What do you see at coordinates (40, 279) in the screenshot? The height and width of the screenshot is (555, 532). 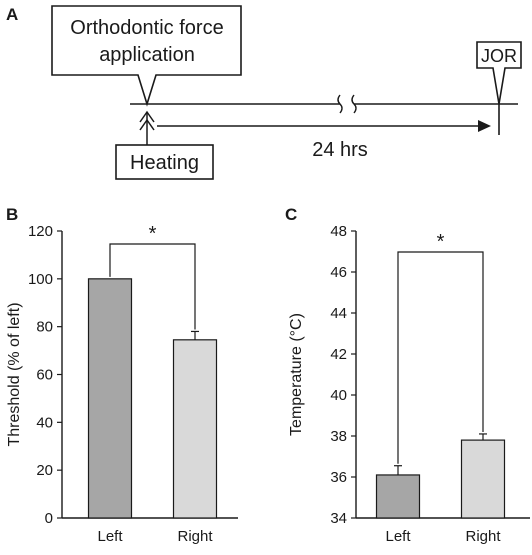 I see `y-tick-label: 100` at bounding box center [40, 279].